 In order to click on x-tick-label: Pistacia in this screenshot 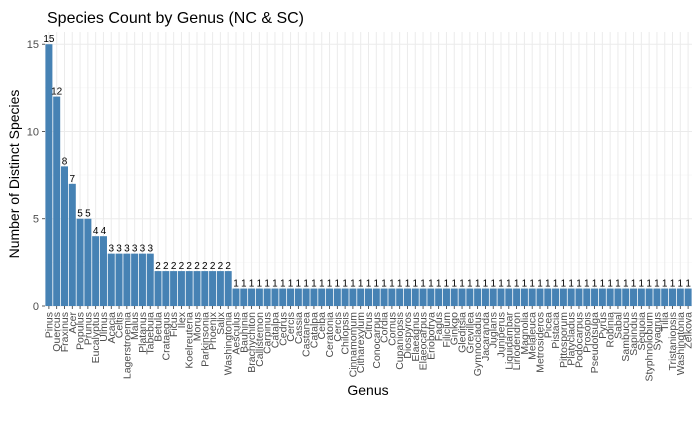, I will do `click(556, 330)`.